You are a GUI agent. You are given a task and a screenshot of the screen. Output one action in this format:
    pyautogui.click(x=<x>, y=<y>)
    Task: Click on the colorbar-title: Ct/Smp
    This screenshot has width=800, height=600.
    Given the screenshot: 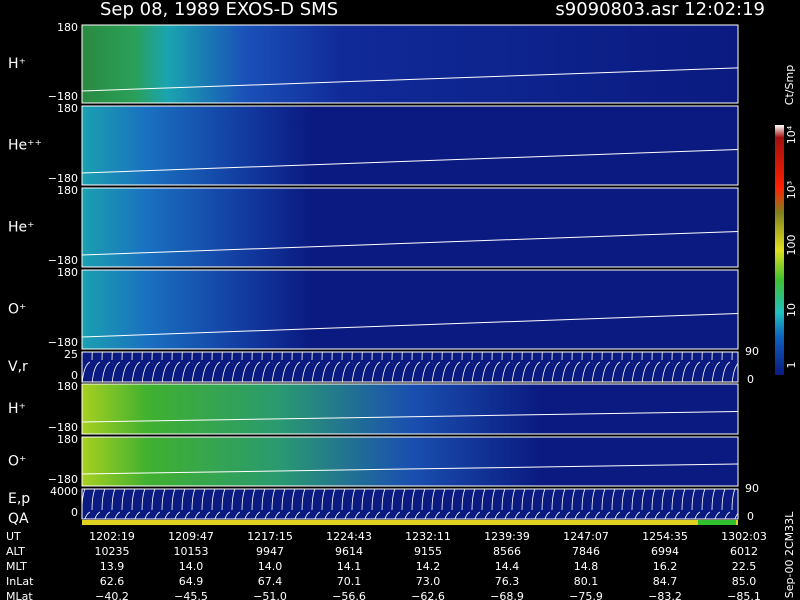 What is the action you would take?
    pyautogui.click(x=789, y=85)
    